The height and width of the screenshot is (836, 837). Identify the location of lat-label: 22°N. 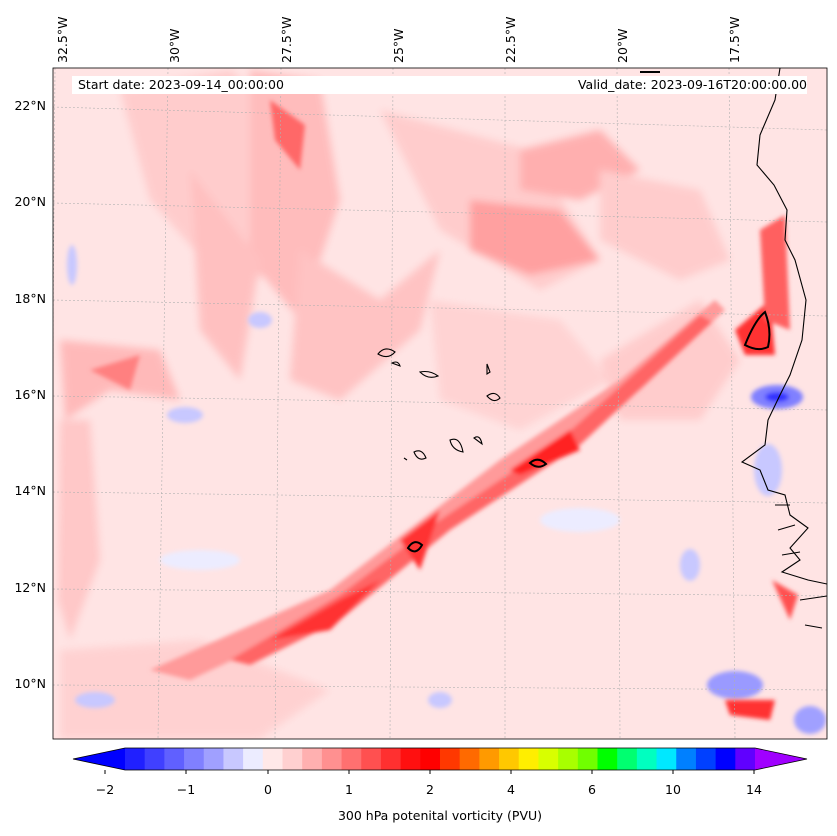
(30, 105).